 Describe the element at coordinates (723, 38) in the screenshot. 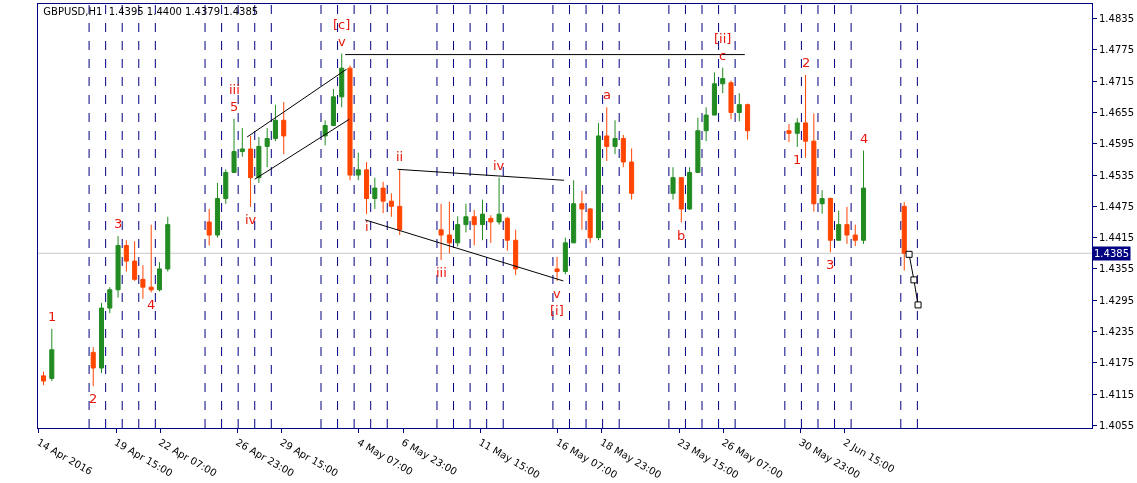

I see `annotation: [ii]` at that location.